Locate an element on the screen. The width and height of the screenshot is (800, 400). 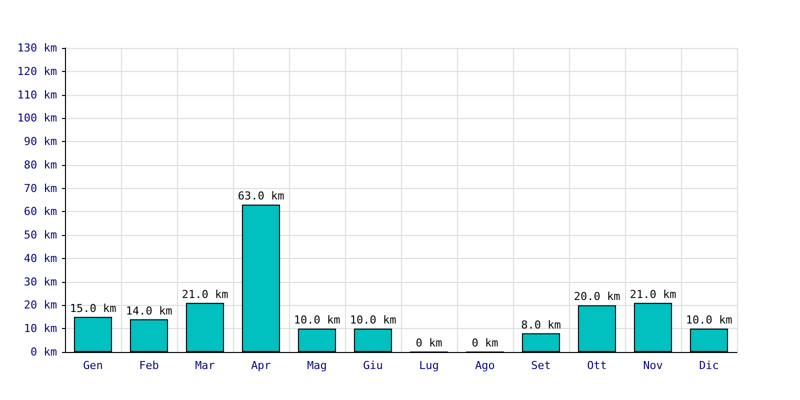
y-tick-label: 80 km is located at coordinates (41, 165).